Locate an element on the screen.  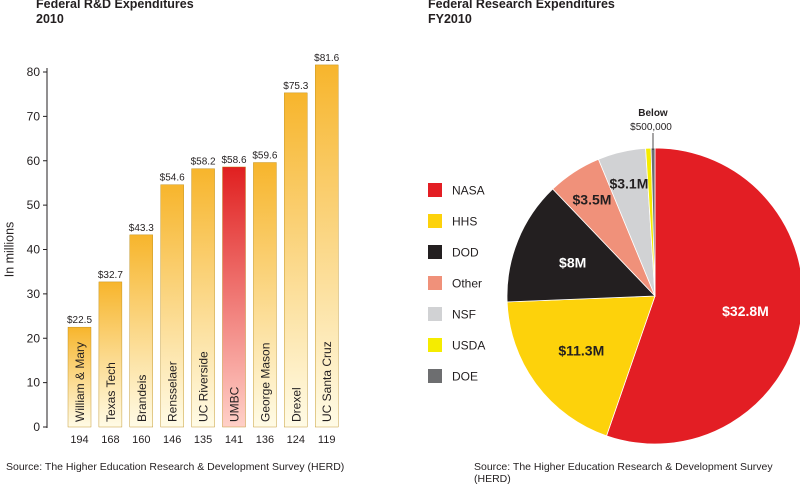
bar-value-label: $22.5 is located at coordinates (79, 320).